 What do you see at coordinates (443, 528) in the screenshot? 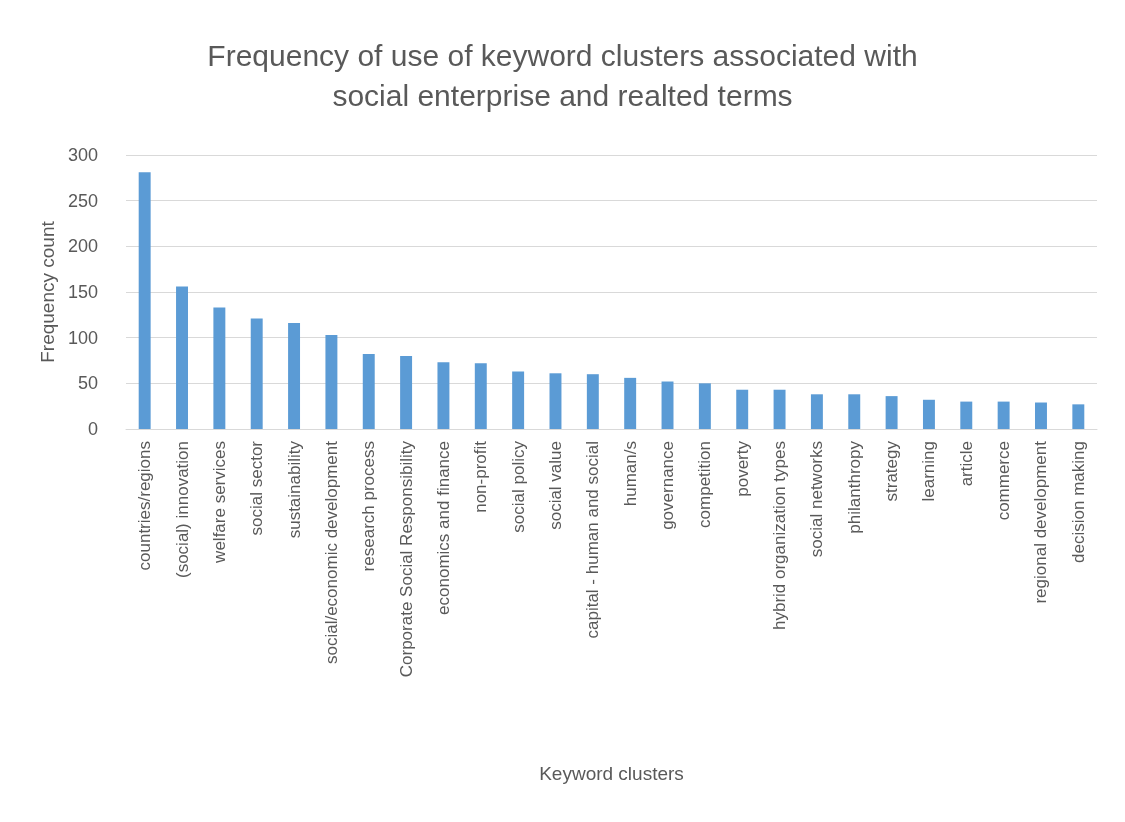
I see `x-tick-label: economics and finance` at bounding box center [443, 528].